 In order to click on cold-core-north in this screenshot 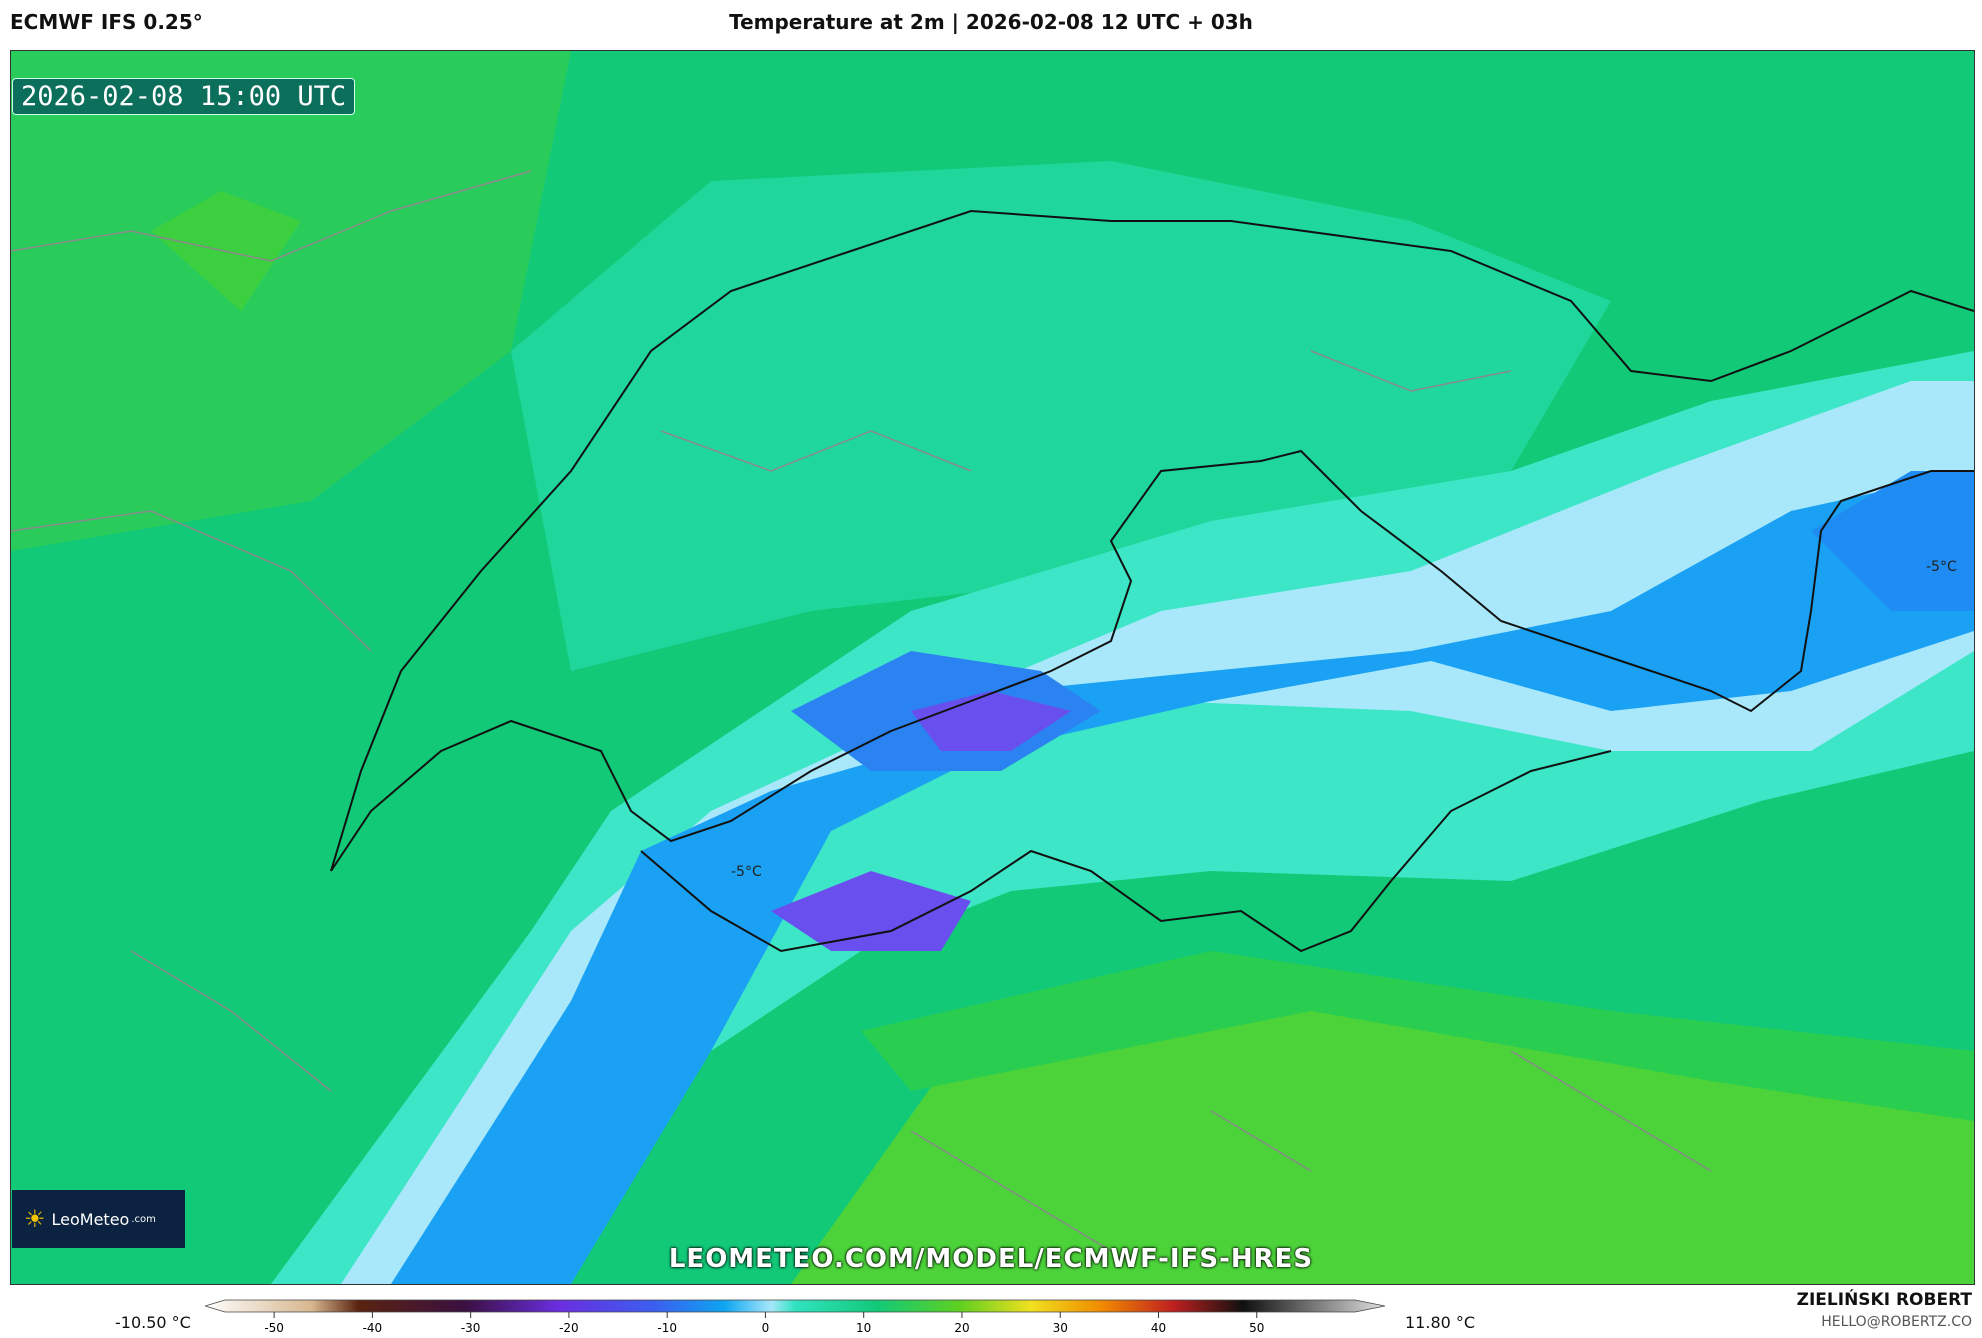, I will do `click(991, 721)`.